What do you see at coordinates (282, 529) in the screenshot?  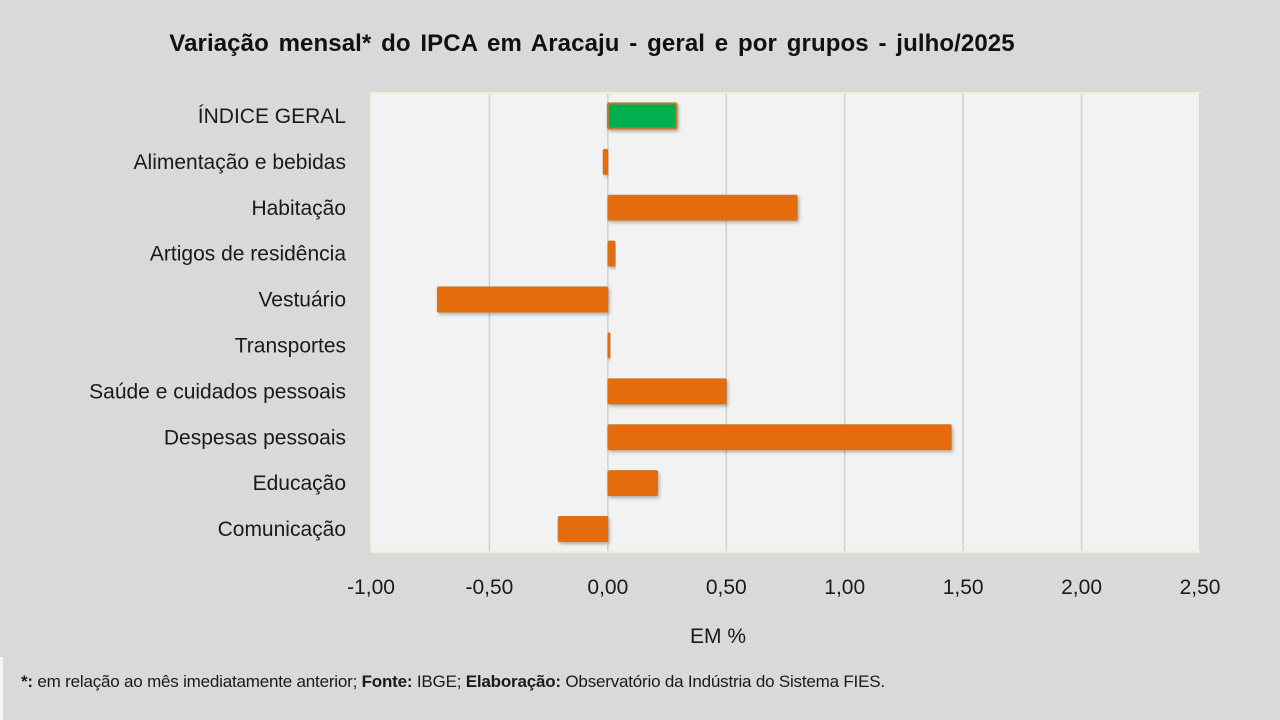 I see `category-label: Comunicação` at bounding box center [282, 529].